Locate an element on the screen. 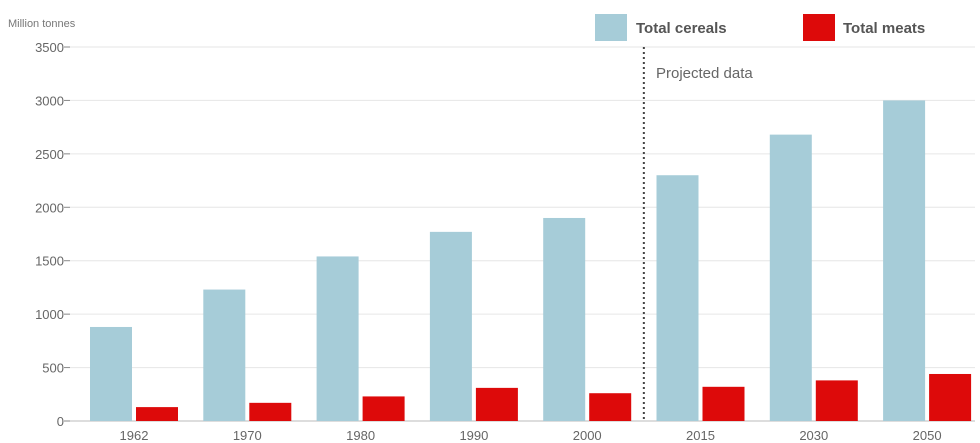 This screenshot has height=443, width=980. bar-cereals-2000 is located at coordinates (564, 319).